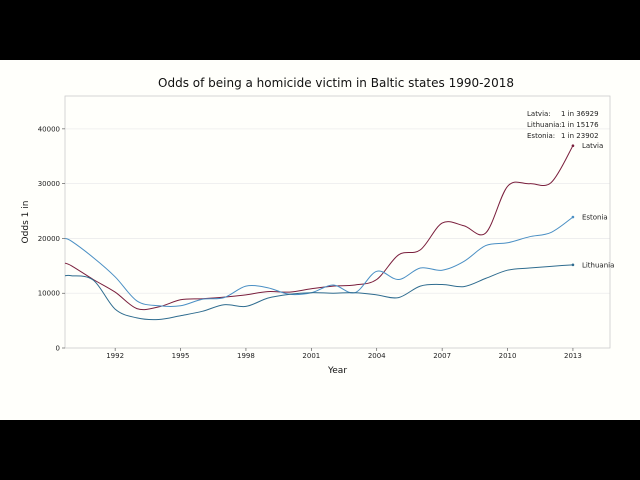 Image resolution: width=640 pixels, height=480 pixels. I want to click on series-label-latvia: Latvia, so click(592, 146).